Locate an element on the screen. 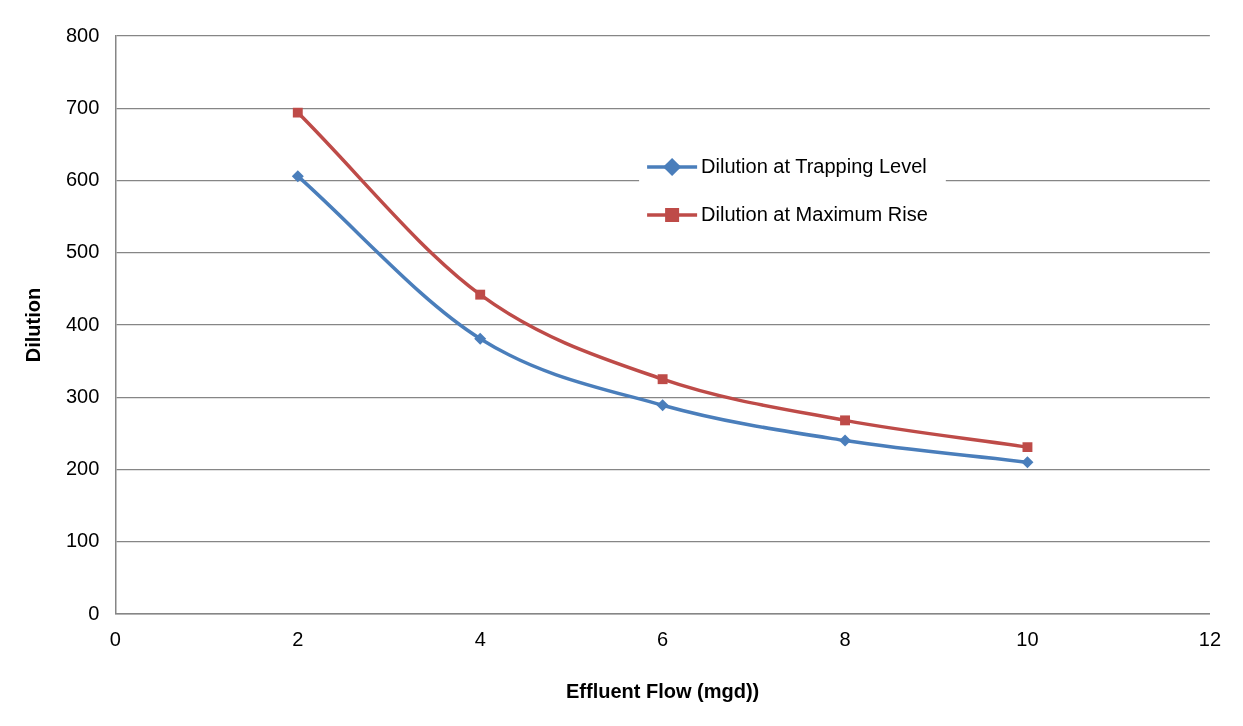  legend-label: Dilution at Maximum Rise is located at coordinates (814, 213).